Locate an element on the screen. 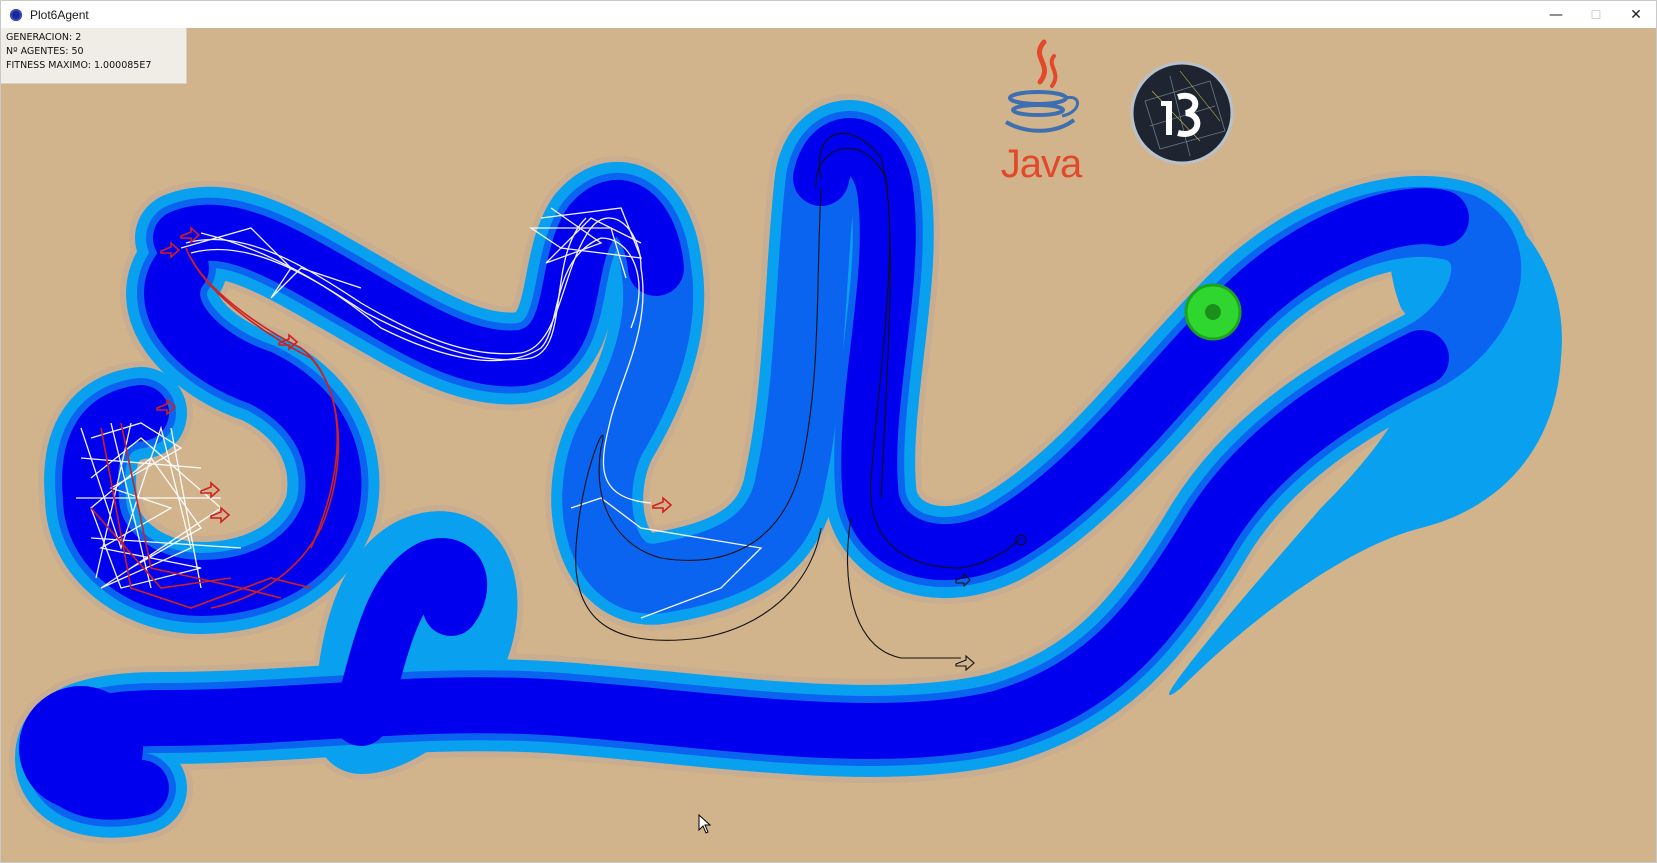 The height and width of the screenshot is (863, 1657). mouse-cursor-icon is located at coordinates (705, 824).